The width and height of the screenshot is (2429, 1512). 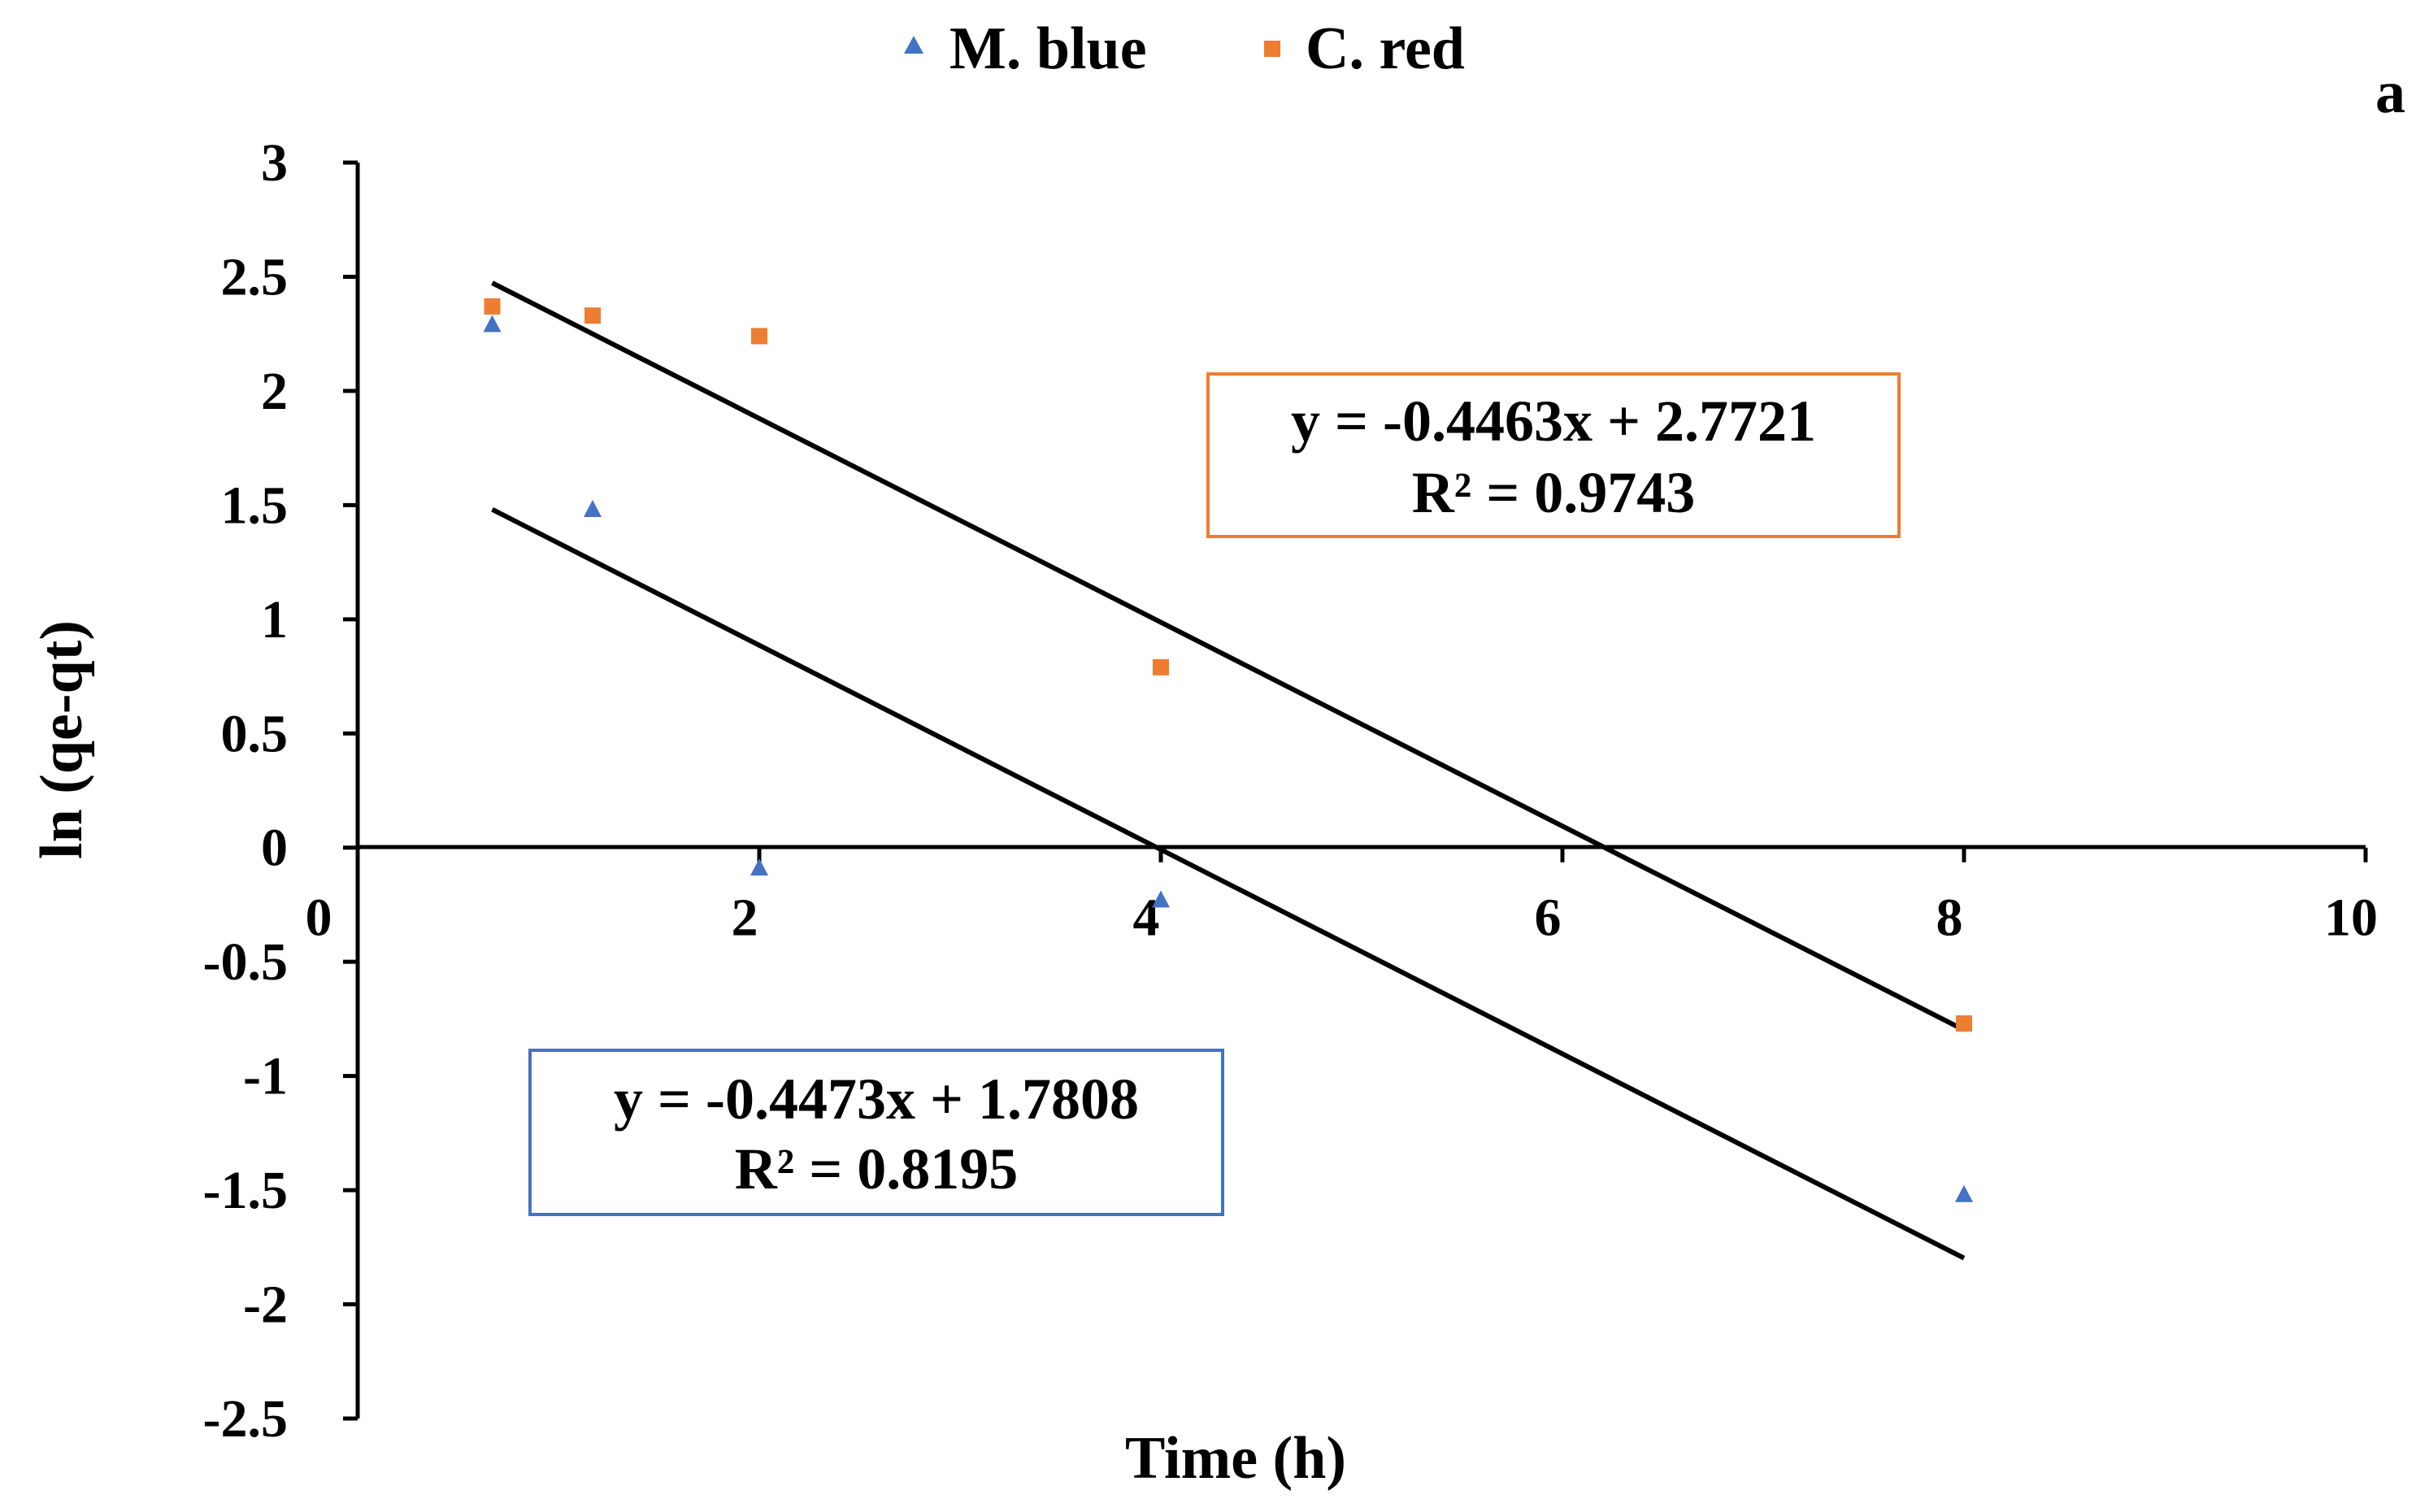 I want to click on y-tick-label: 2, so click(x=275, y=391).